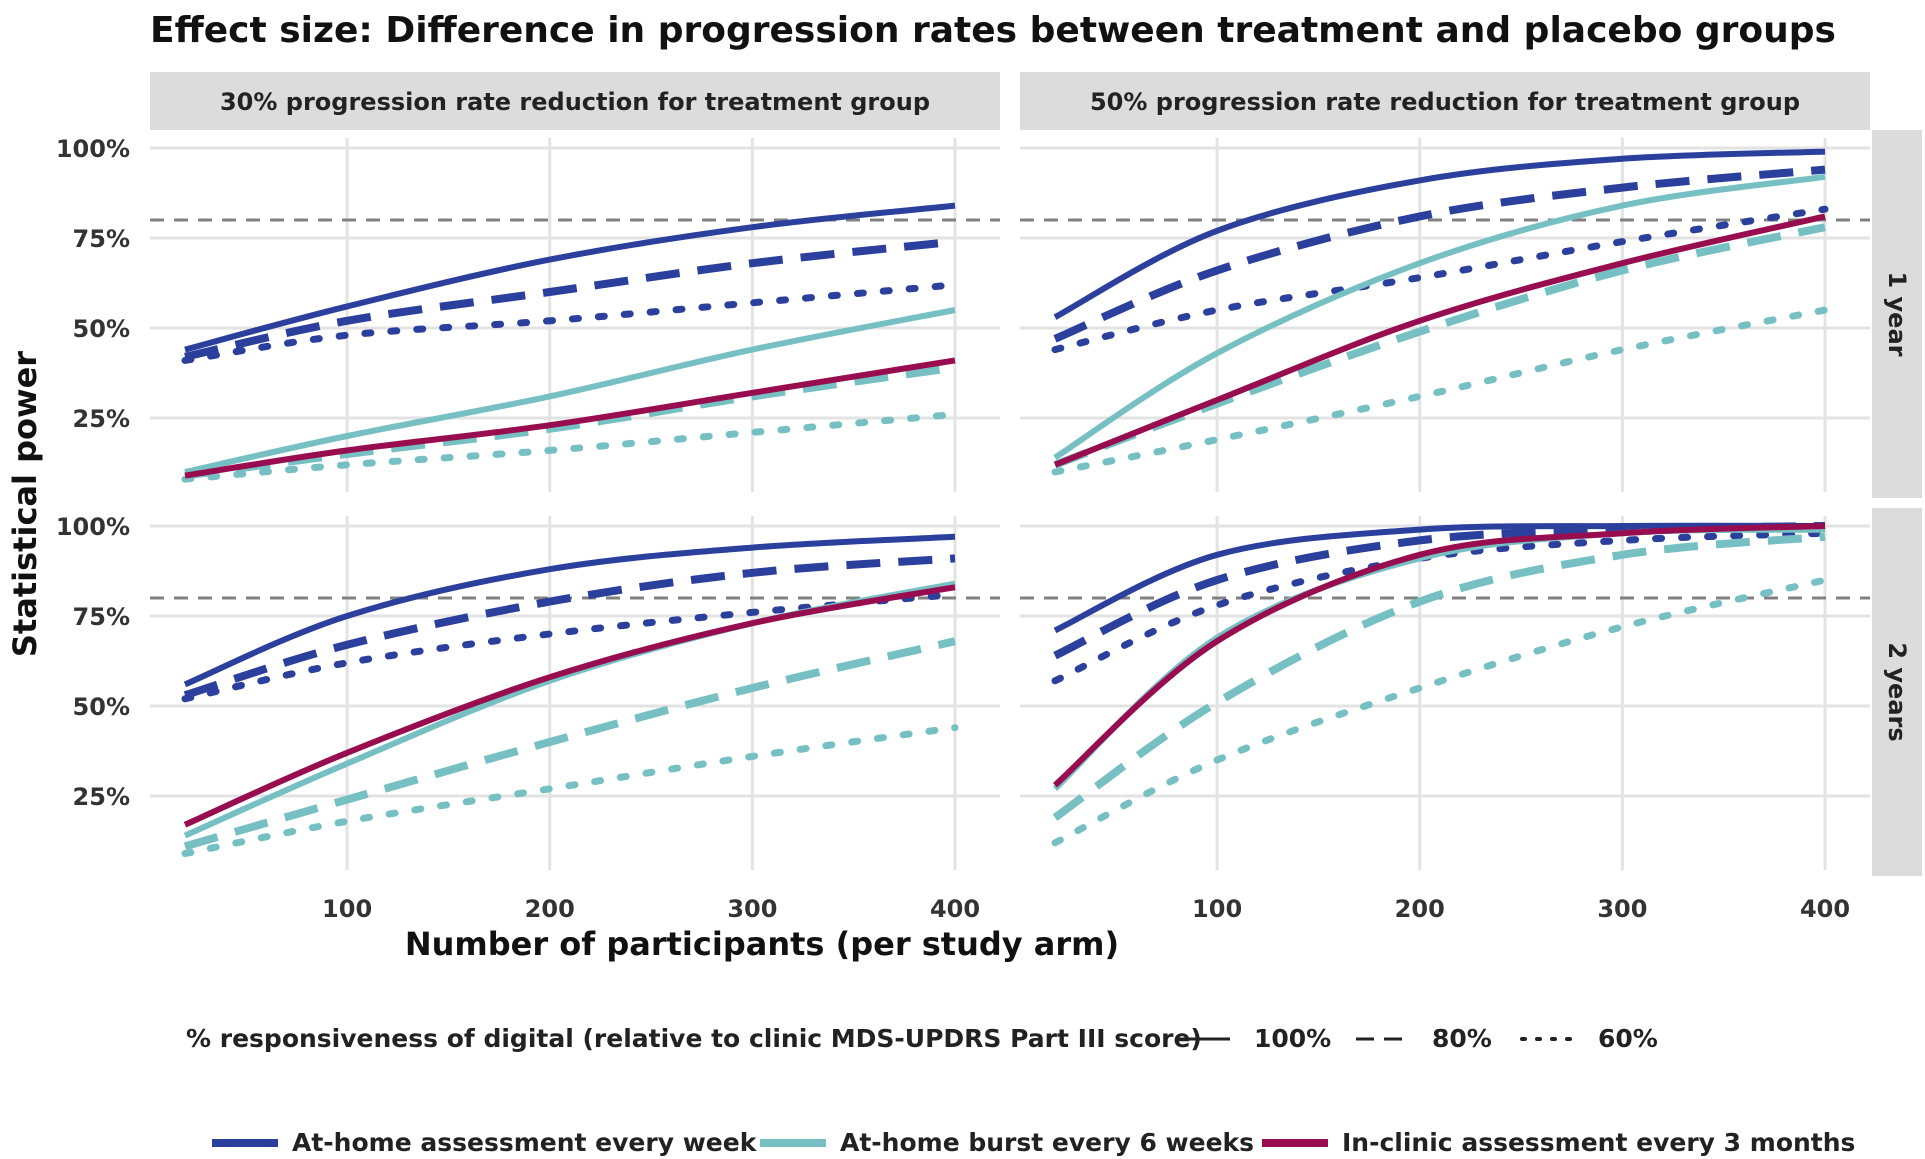 Image resolution: width=1925 pixels, height=1159 pixels. What do you see at coordinates (1047, 1142) in the screenshot?
I see `color-legend-label: At-home burst every 6 weeks` at bounding box center [1047, 1142].